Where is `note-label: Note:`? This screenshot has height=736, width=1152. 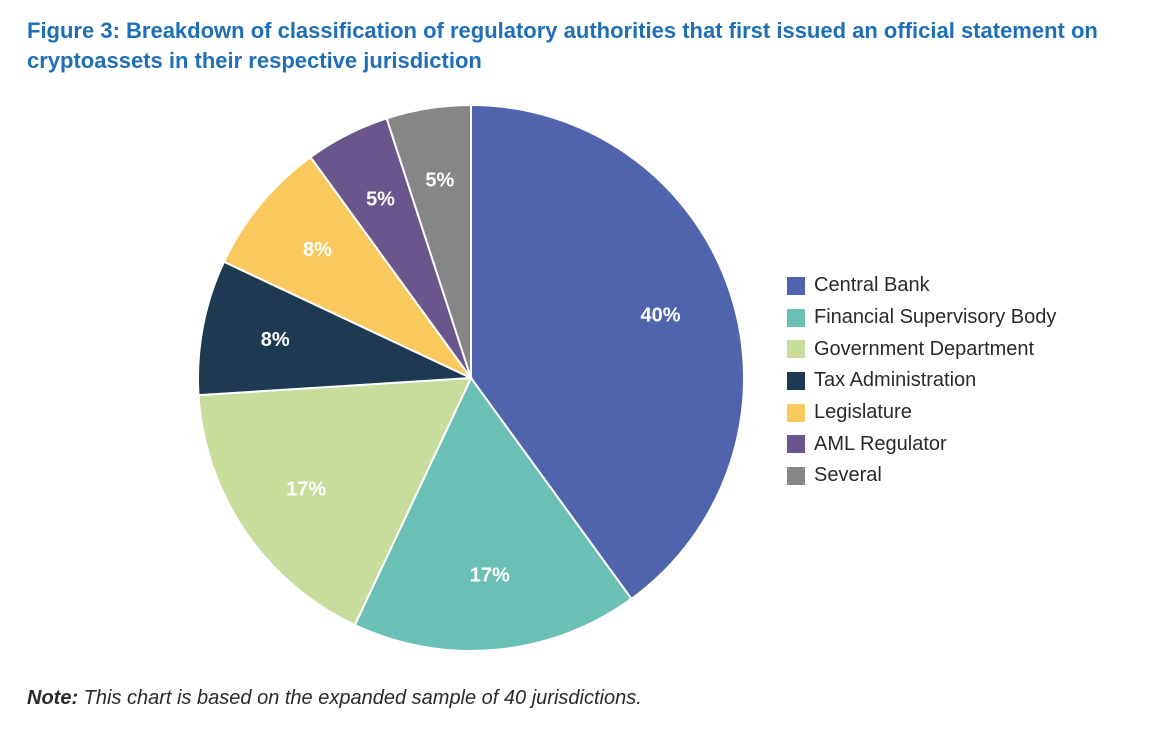
note-label: Note: is located at coordinates (53, 698).